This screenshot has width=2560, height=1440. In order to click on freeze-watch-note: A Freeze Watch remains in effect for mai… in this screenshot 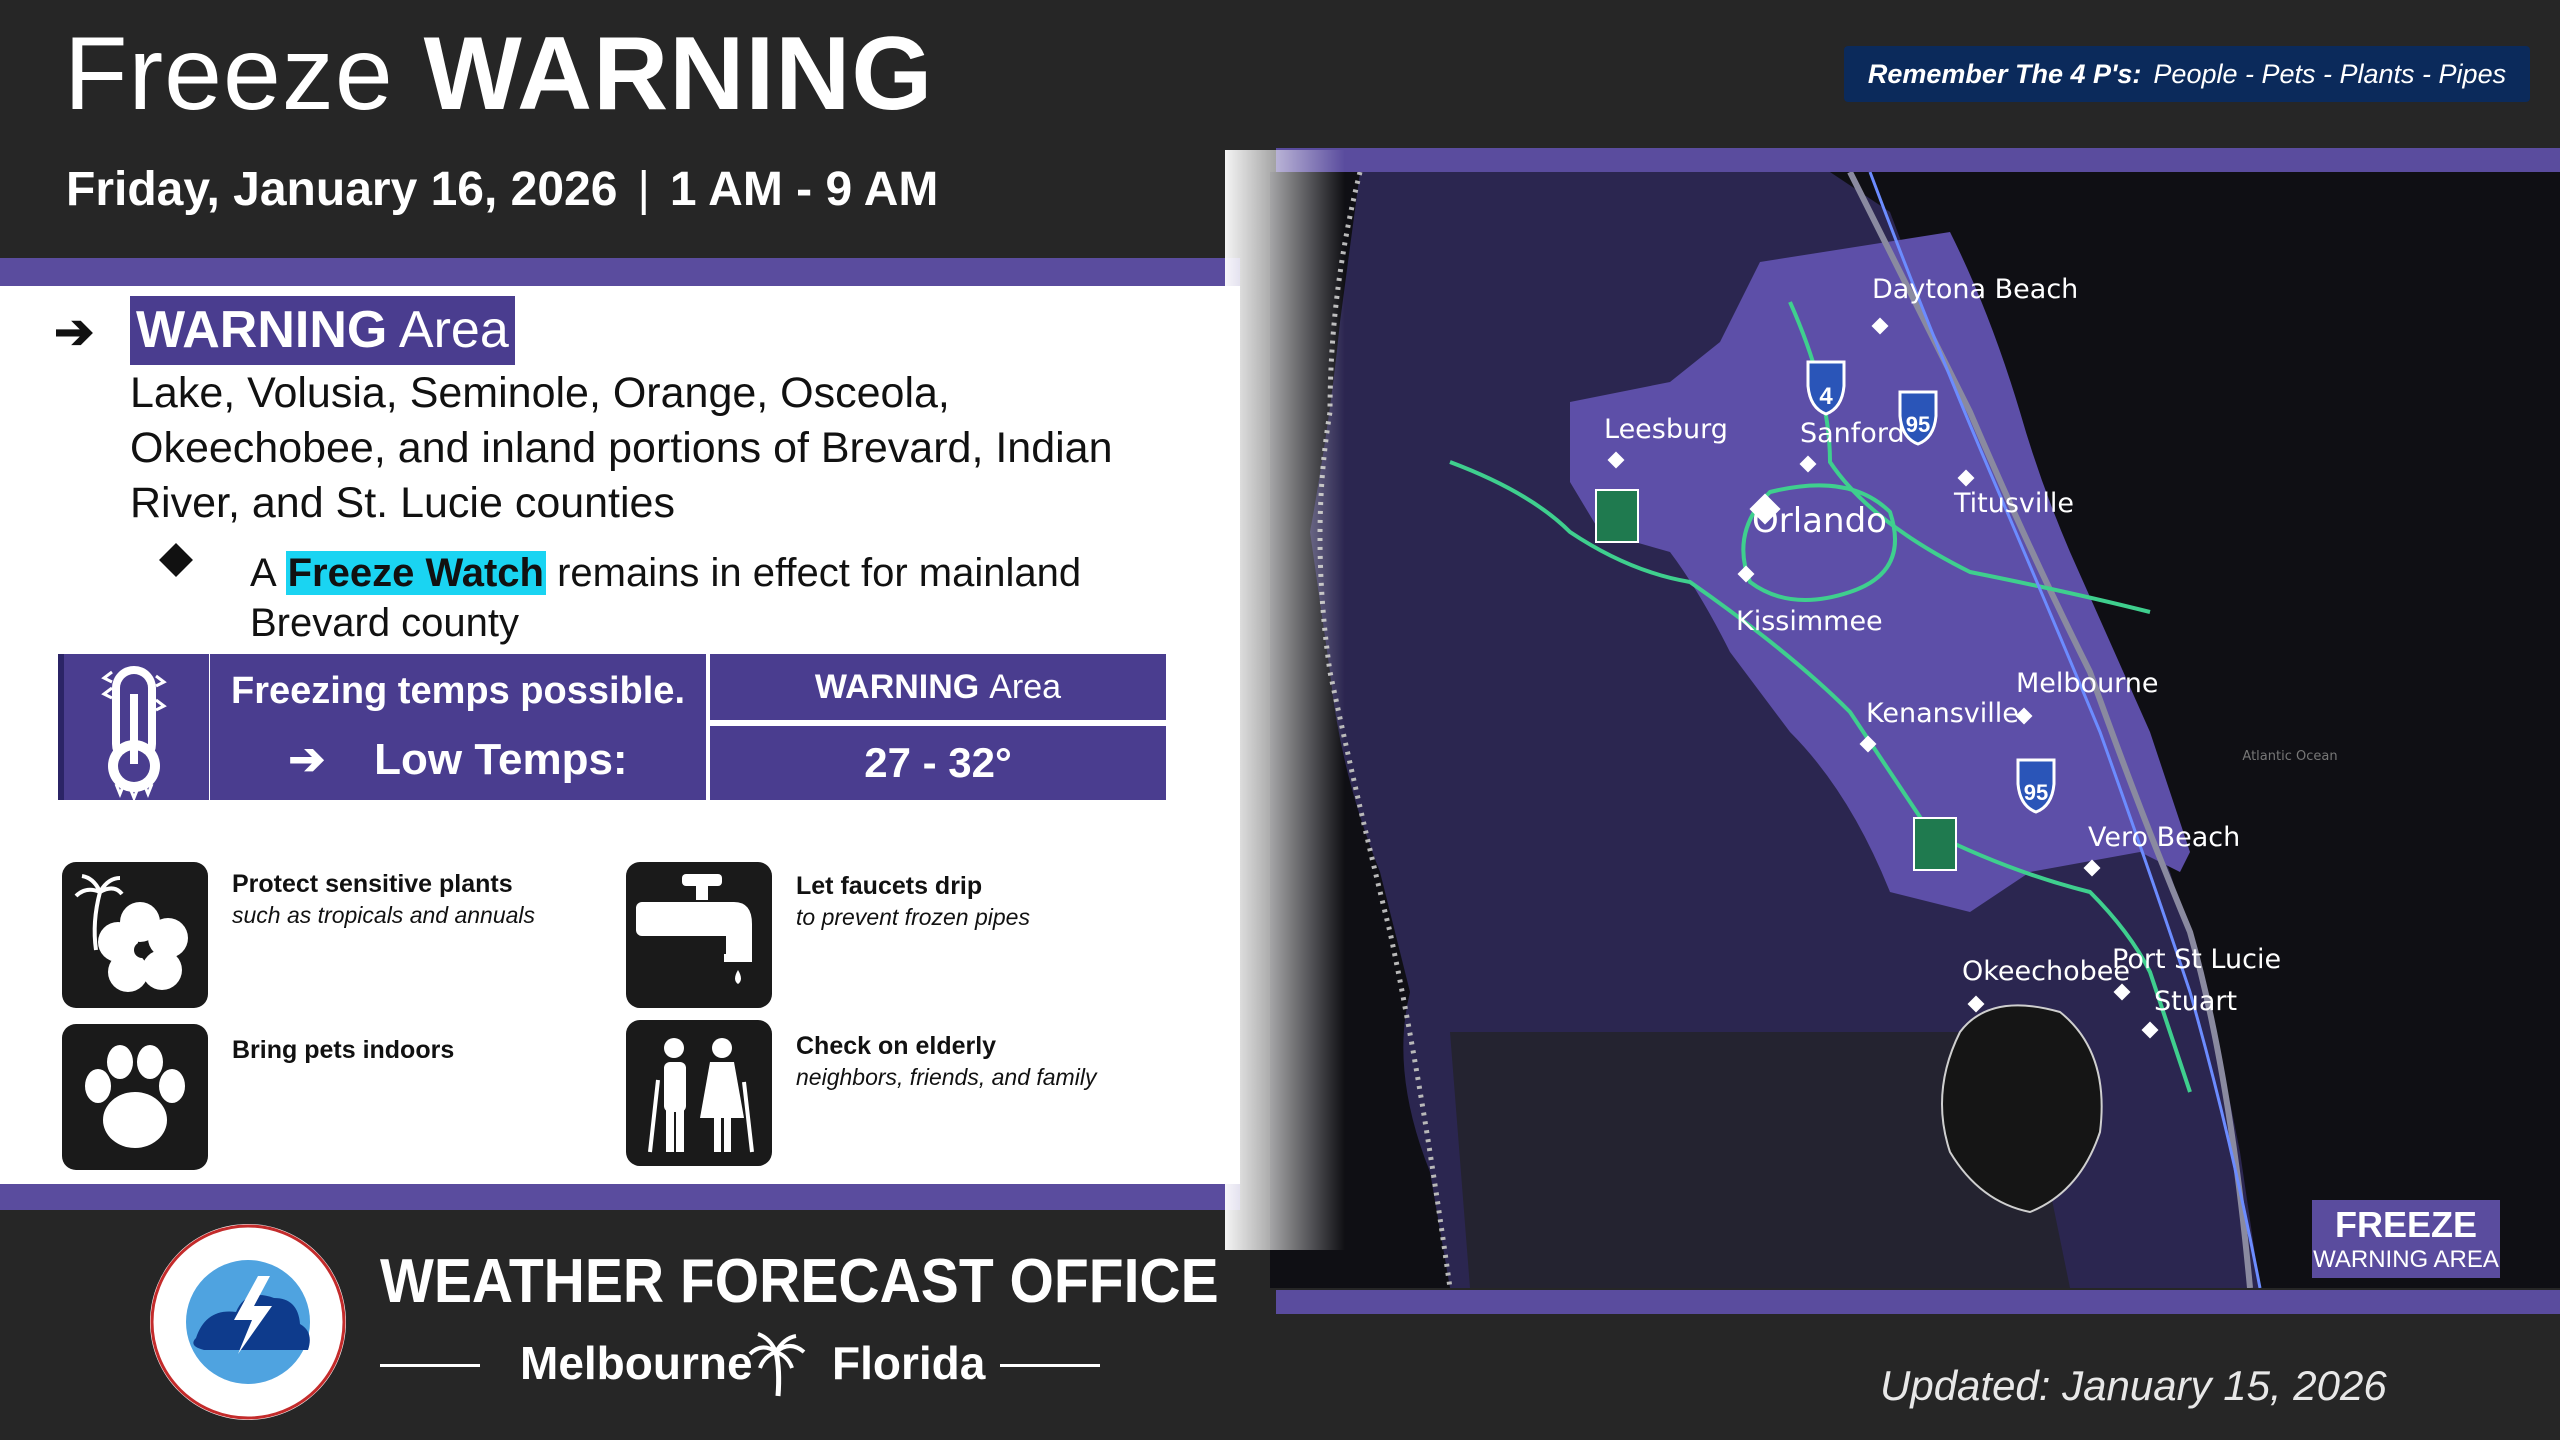, I will do `click(666, 598)`.